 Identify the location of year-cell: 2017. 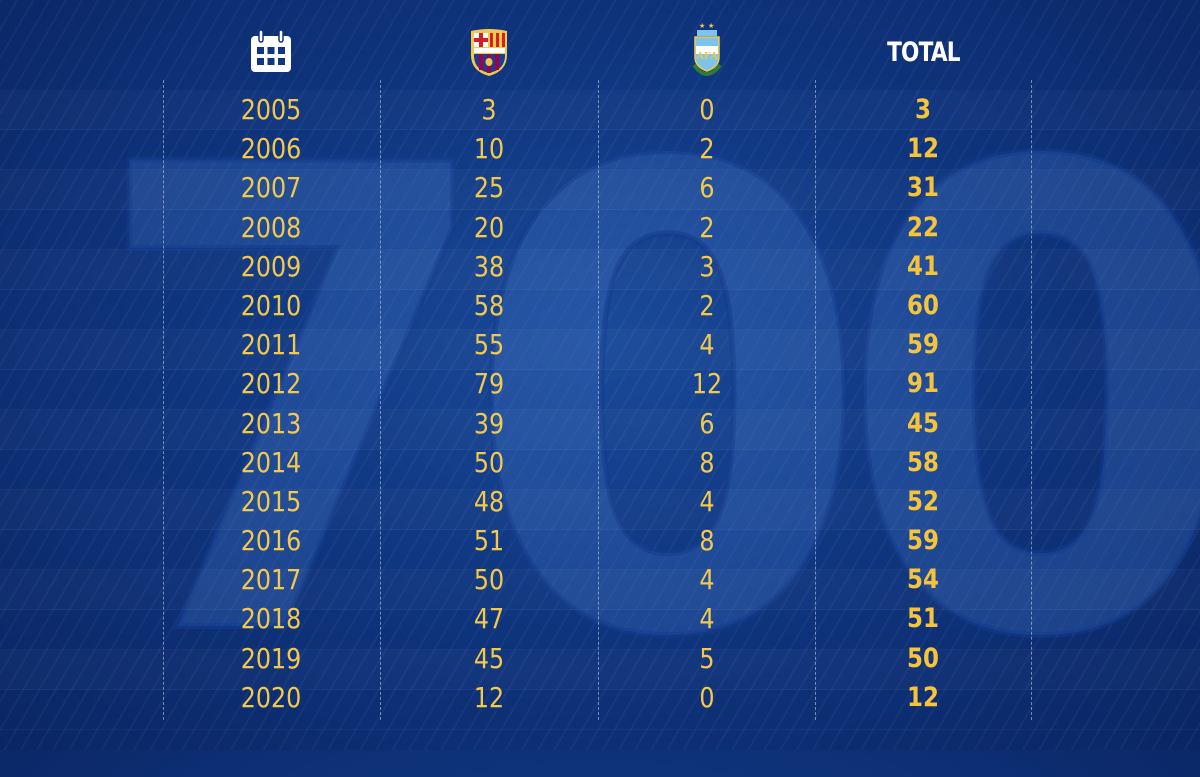
(271, 580).